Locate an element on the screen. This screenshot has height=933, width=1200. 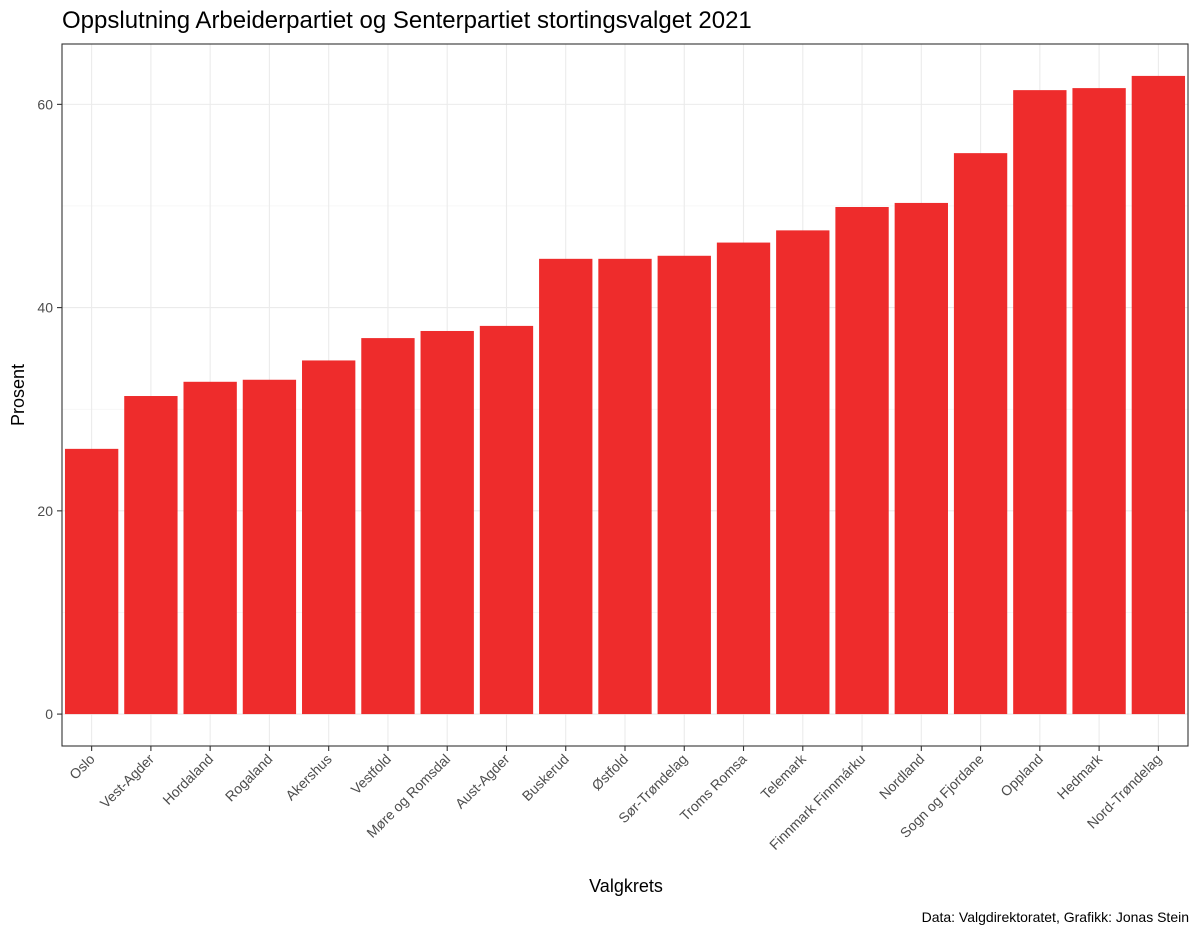
x-tick-label: Buskerud is located at coordinates (545, 777).